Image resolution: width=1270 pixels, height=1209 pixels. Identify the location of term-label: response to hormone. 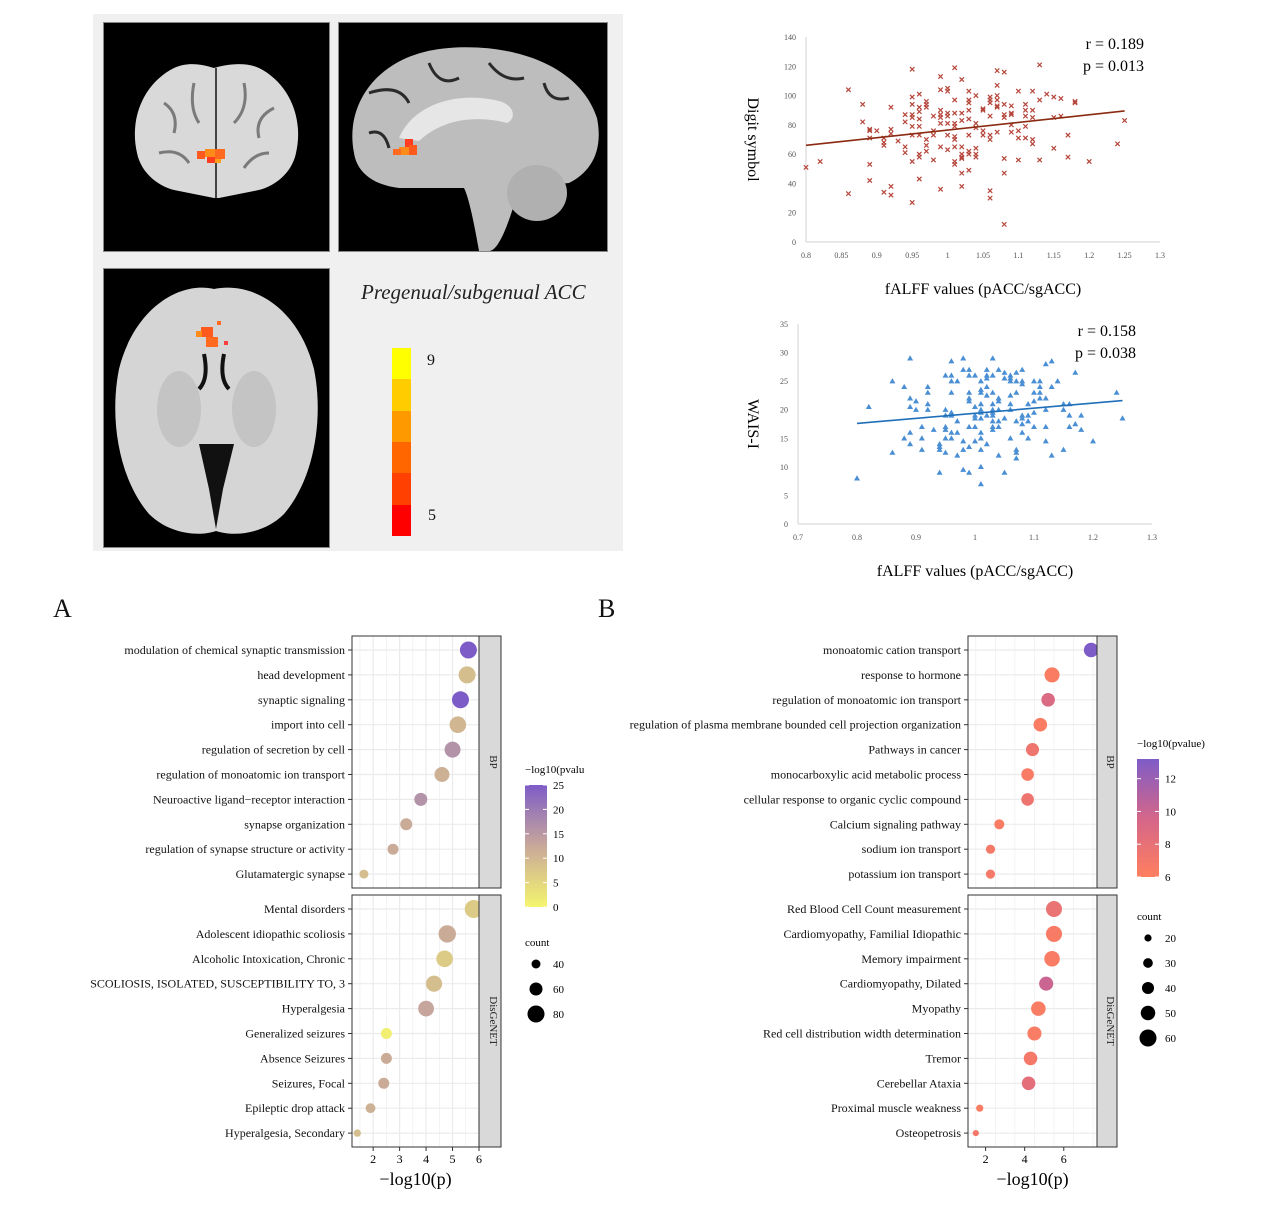
(911, 675).